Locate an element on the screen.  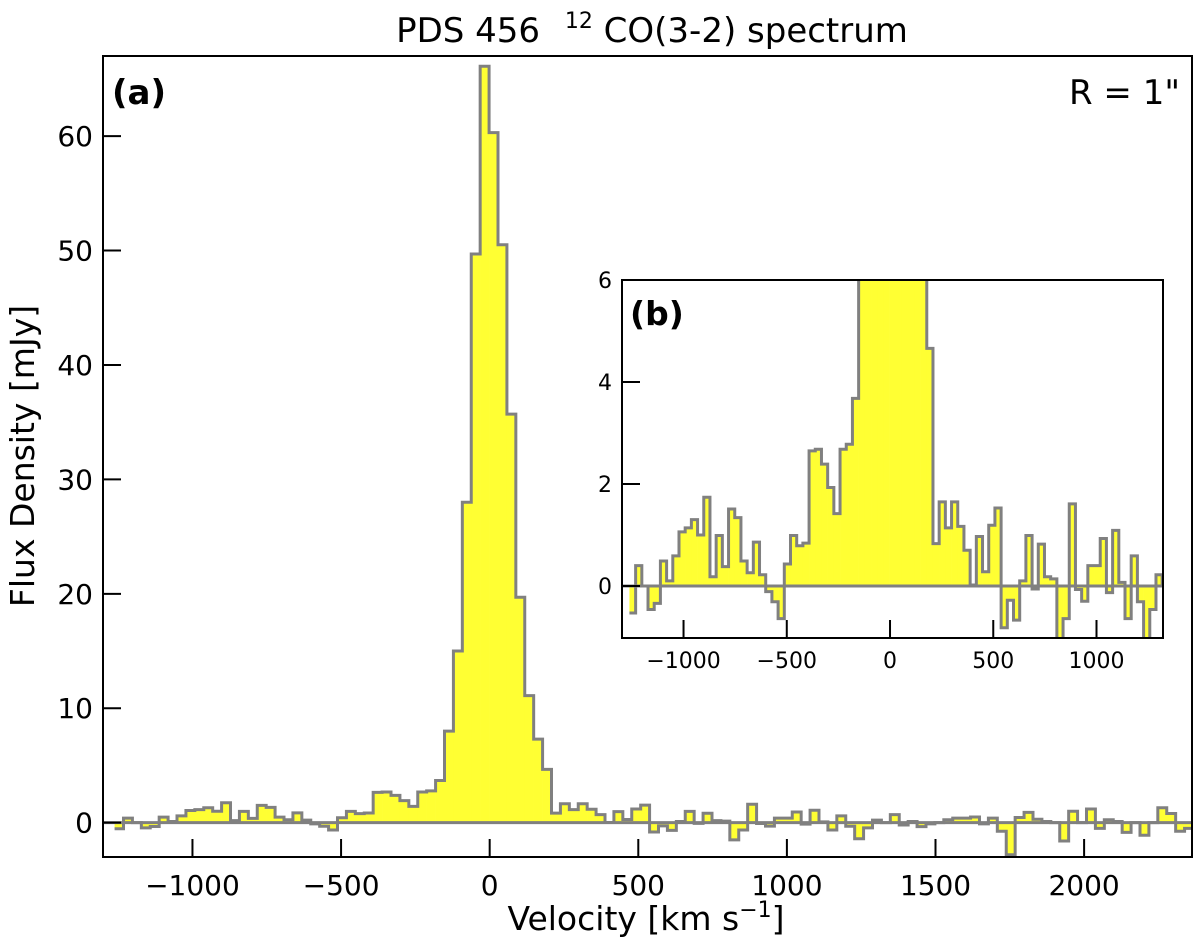
x-tick-label: −1000 is located at coordinates (192, 885).